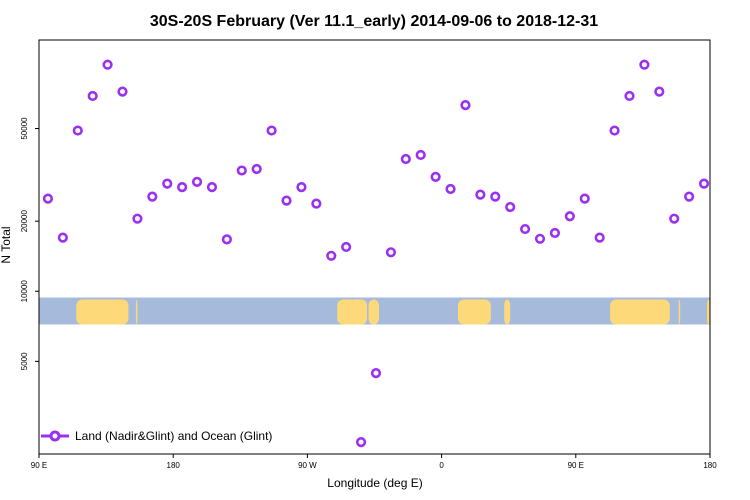  I want to click on legend-label: Land (Nadir&Glint) and Ocean (Glint), so click(173, 436).